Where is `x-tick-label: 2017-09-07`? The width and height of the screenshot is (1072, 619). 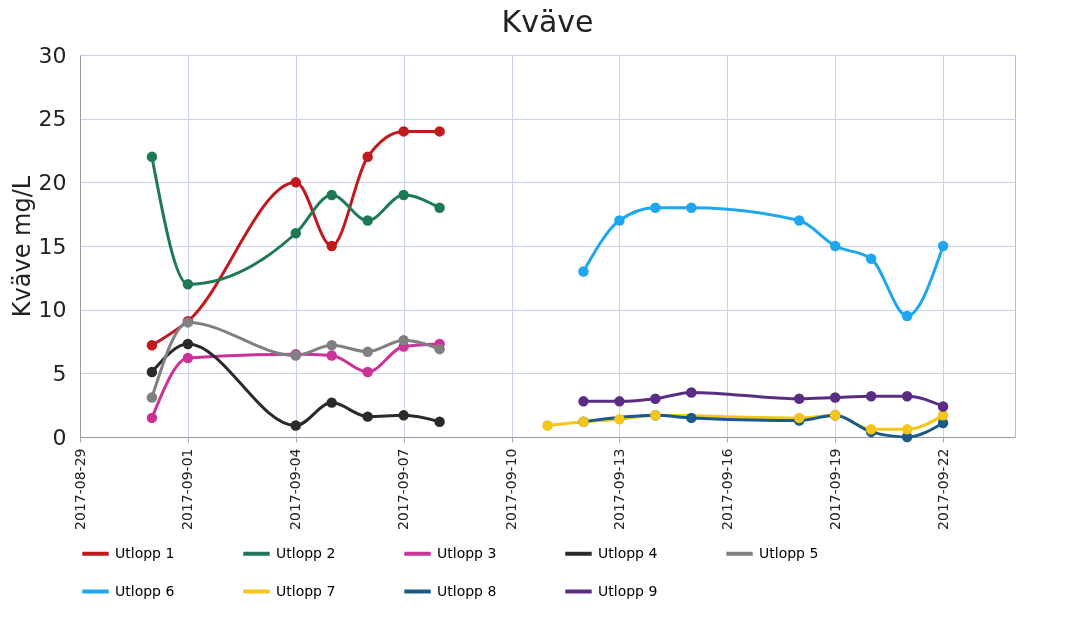 x-tick-label: 2017-09-07 is located at coordinates (403, 489).